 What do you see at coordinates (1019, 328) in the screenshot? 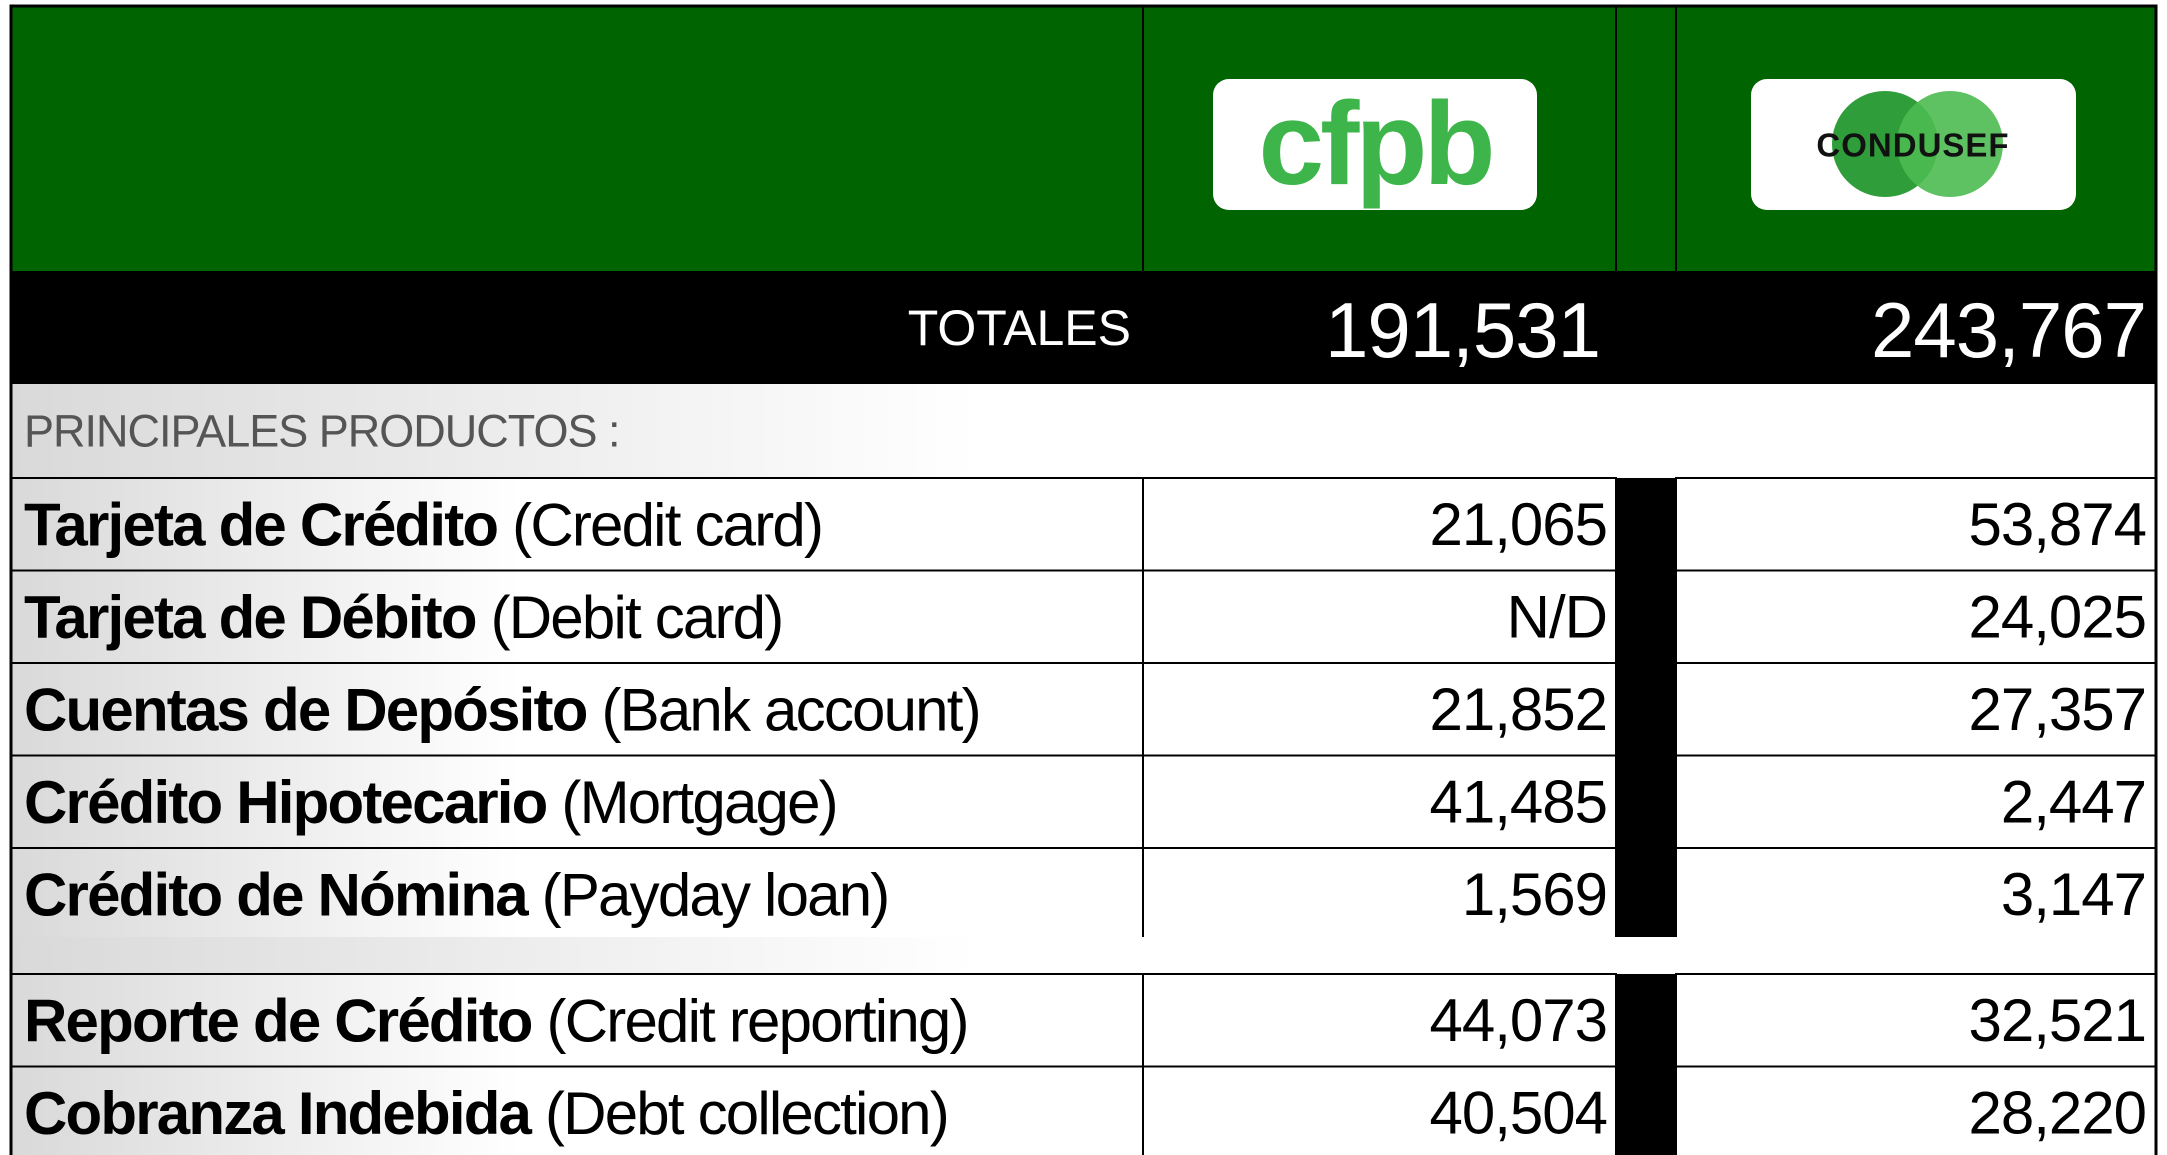
I see `totals-label: TOTALES` at bounding box center [1019, 328].